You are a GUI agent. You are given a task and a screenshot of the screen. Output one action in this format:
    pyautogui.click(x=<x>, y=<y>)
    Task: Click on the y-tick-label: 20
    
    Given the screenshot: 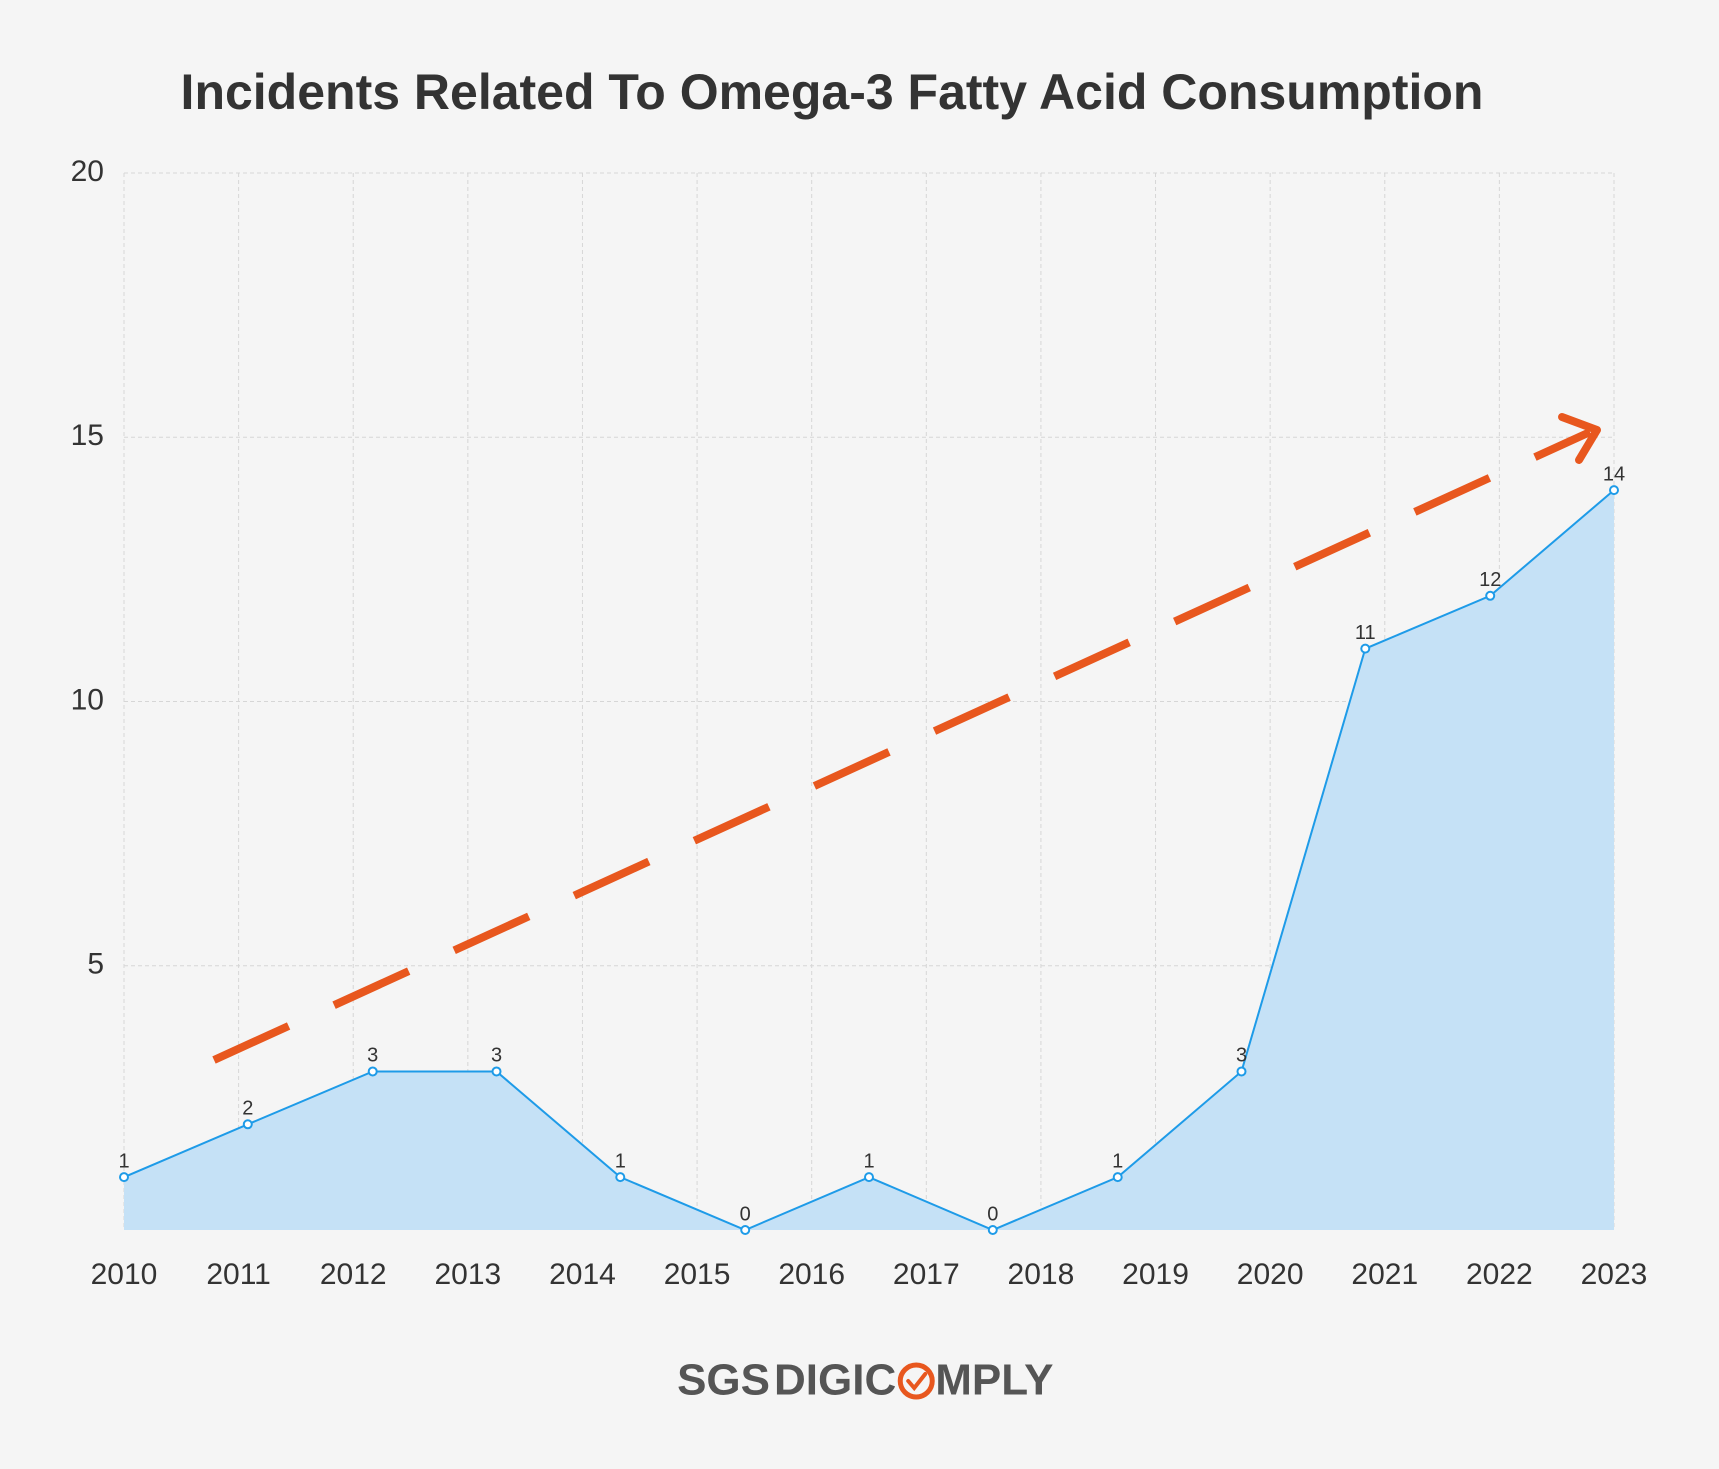 What is the action you would take?
    pyautogui.click(x=87, y=171)
    